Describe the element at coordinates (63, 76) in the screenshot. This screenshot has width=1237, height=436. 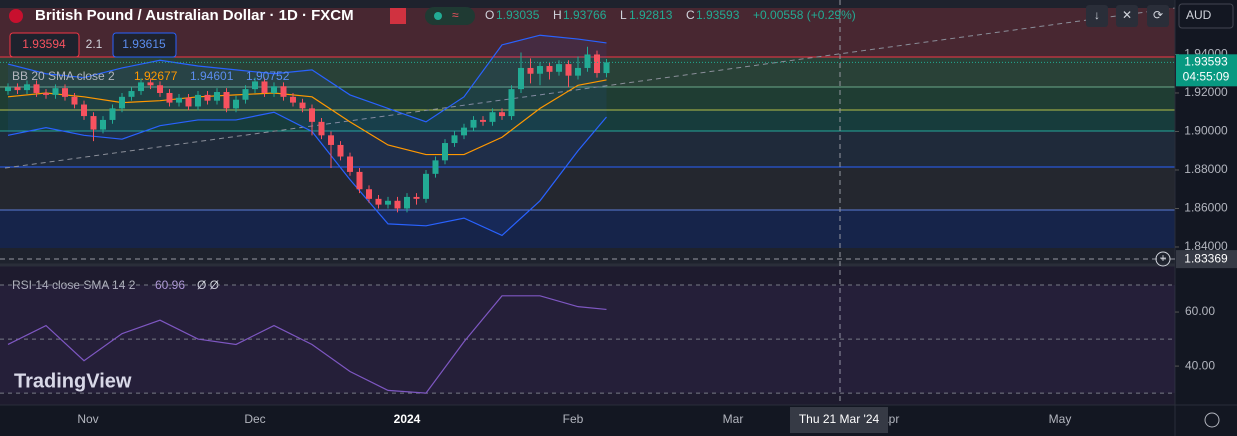
I see `bb-label: BB 20 SMA close 2` at that location.